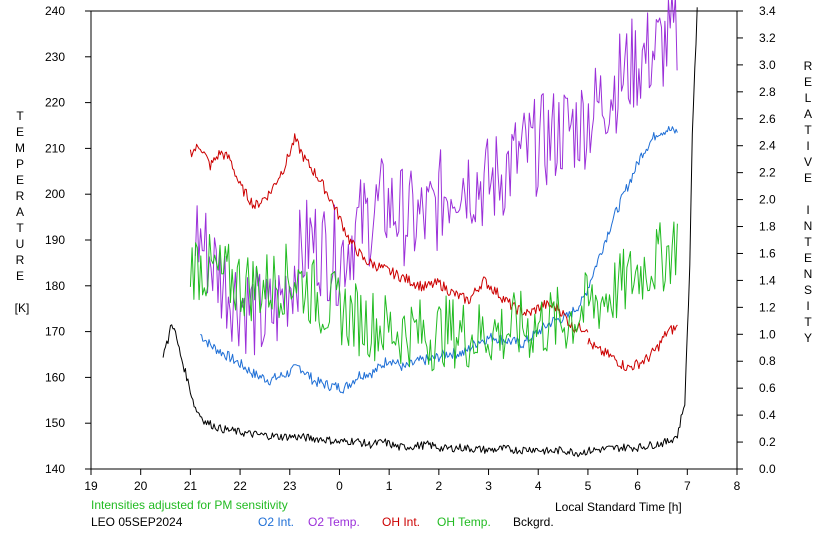  What do you see at coordinates (588, 486) in the screenshot?
I see `x-tick-label: 5` at bounding box center [588, 486].